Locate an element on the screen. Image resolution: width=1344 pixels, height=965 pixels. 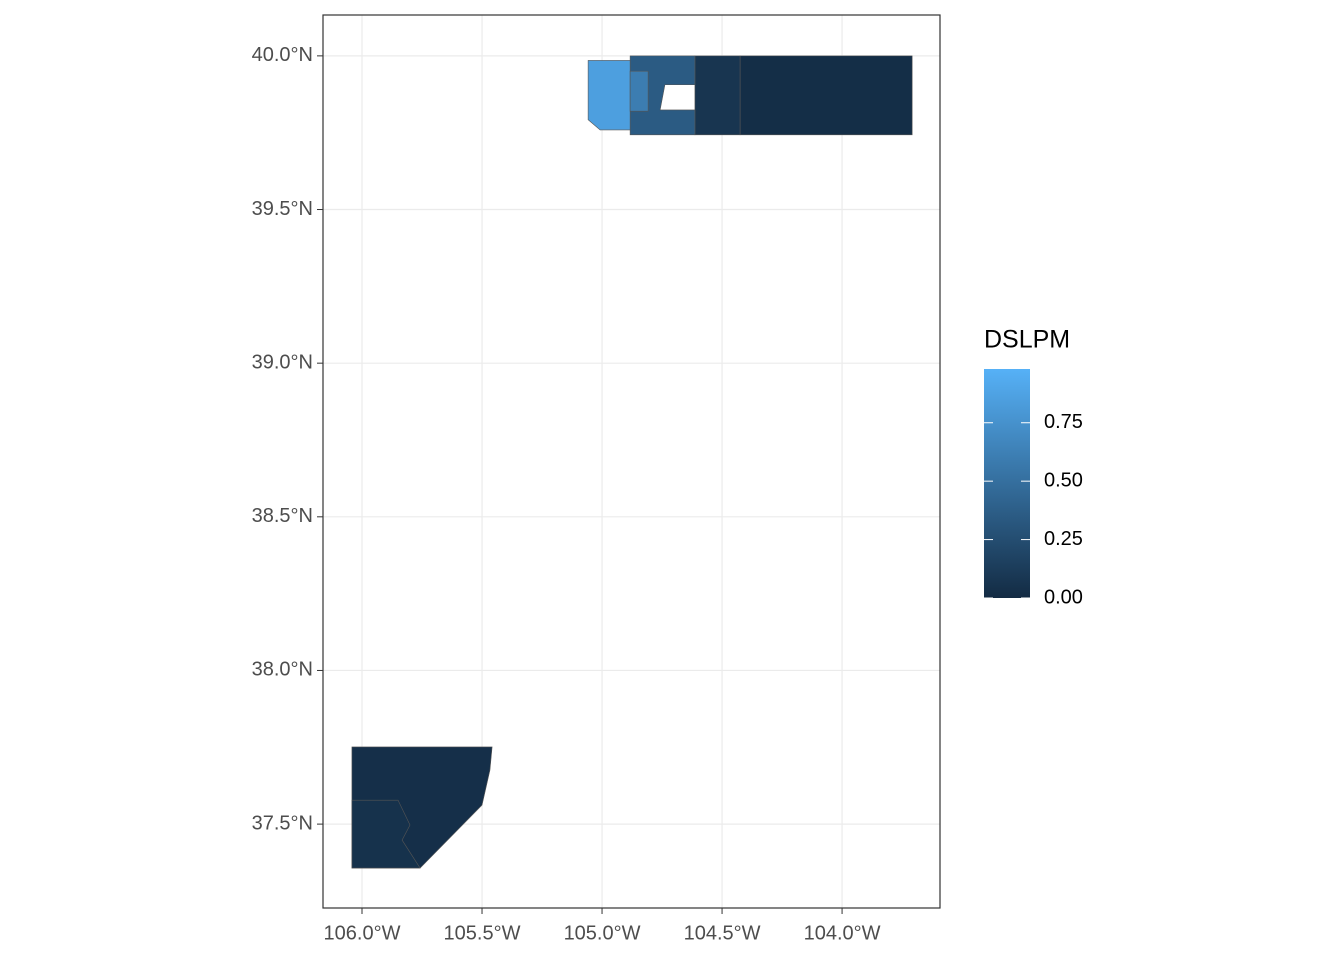
y-tick-label: 38.0°N is located at coordinates (282, 670).